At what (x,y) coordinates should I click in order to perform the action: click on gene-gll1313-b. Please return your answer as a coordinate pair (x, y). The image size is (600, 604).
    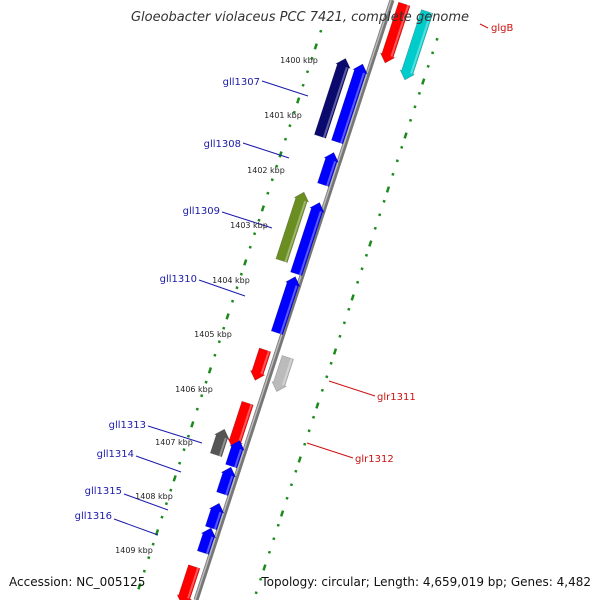
    Looking at the image, I should click on (235, 454).